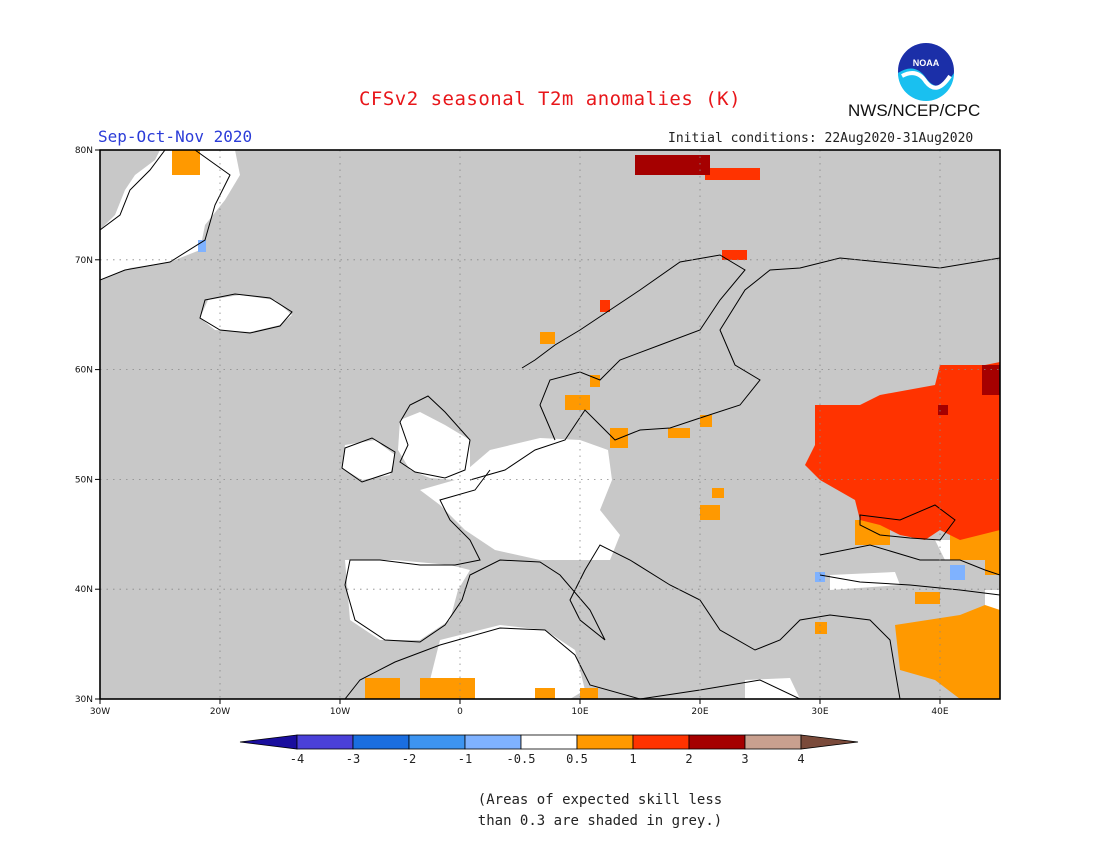 The width and height of the screenshot is (1100, 850). I want to click on anomaly-algeria-orange, so click(447, 688).